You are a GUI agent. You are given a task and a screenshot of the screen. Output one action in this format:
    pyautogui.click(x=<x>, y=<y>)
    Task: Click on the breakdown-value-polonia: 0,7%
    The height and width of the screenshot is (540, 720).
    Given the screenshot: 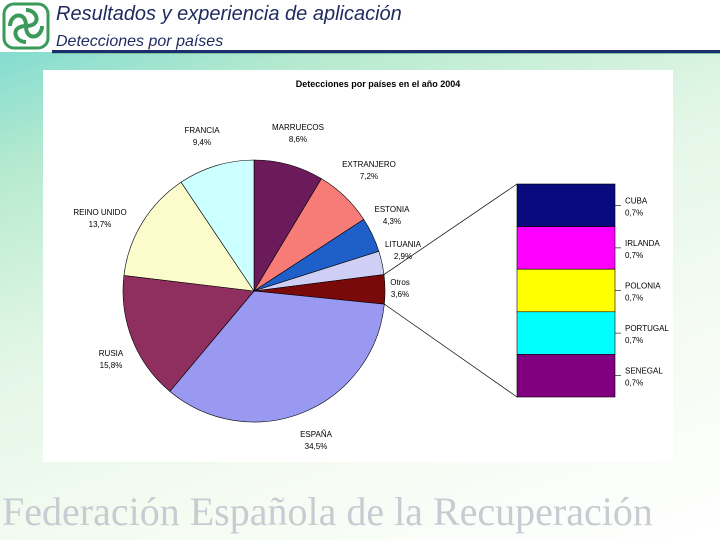 What is the action you would take?
    pyautogui.click(x=634, y=298)
    